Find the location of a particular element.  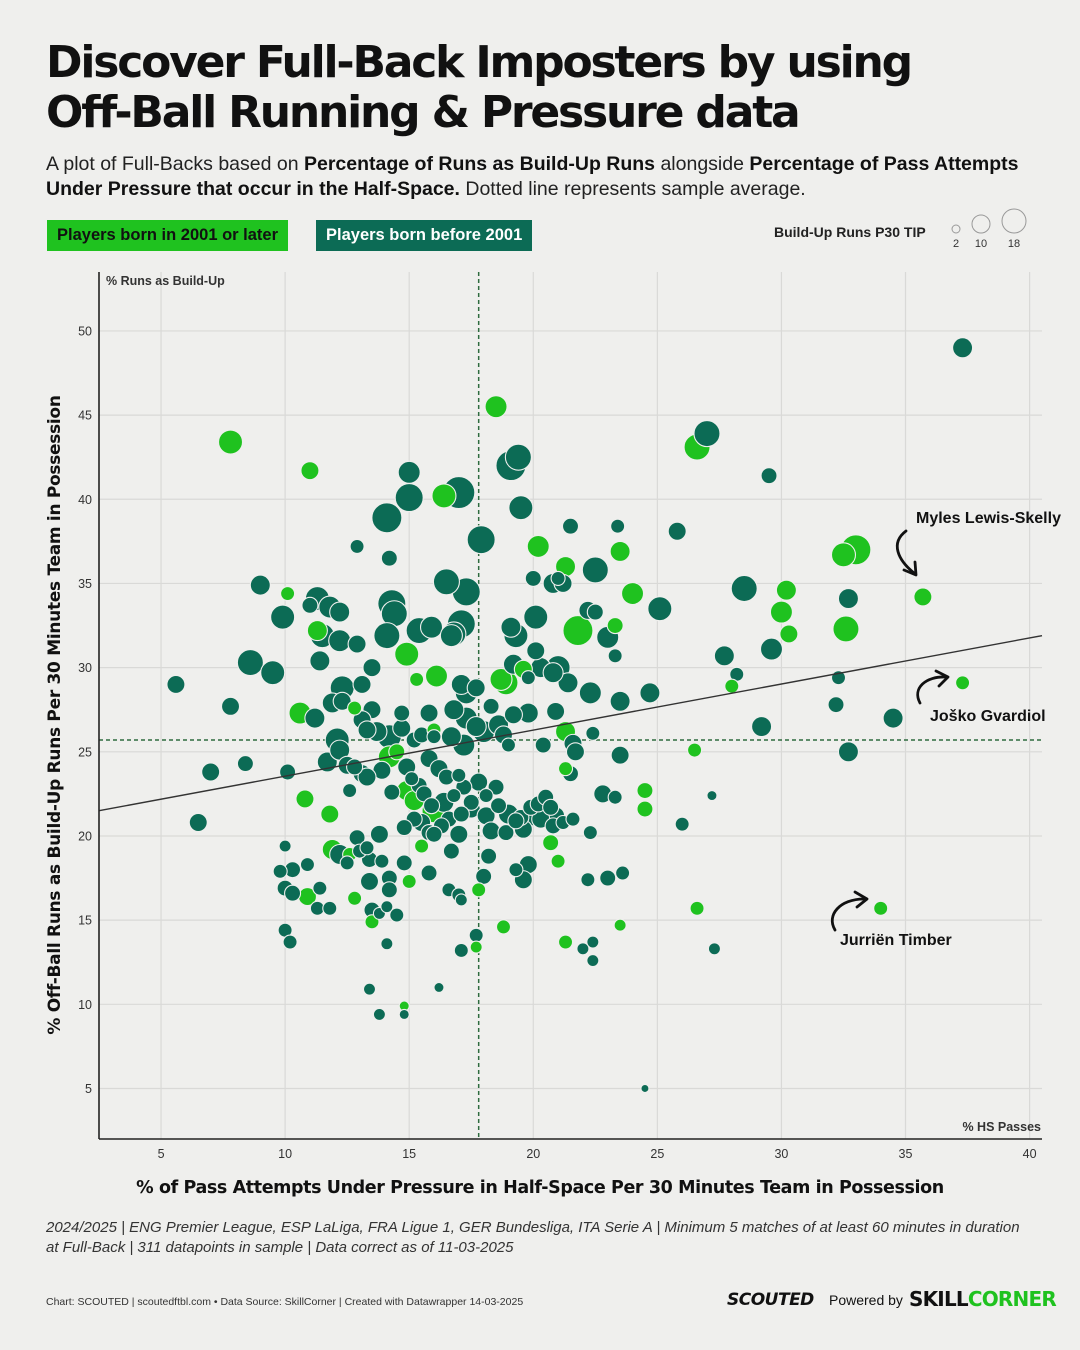

annotation-gvardiol: Joško Gvardiol is located at coordinates (988, 716).